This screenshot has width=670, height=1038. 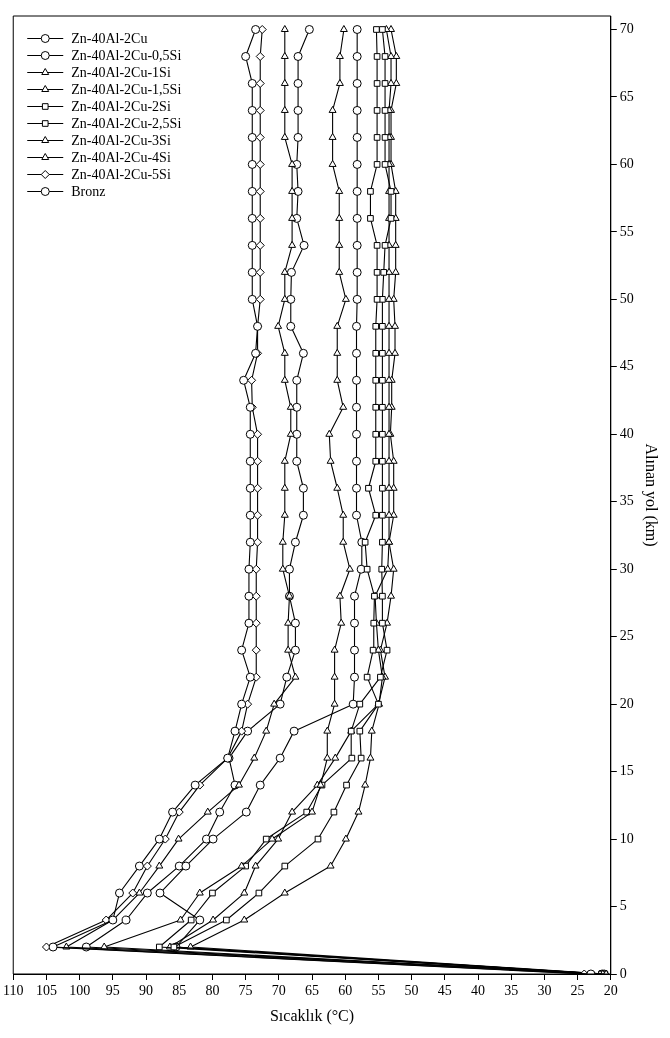 What do you see at coordinates (278, 991) in the screenshot?
I see `x-tick-label: 70` at bounding box center [278, 991].